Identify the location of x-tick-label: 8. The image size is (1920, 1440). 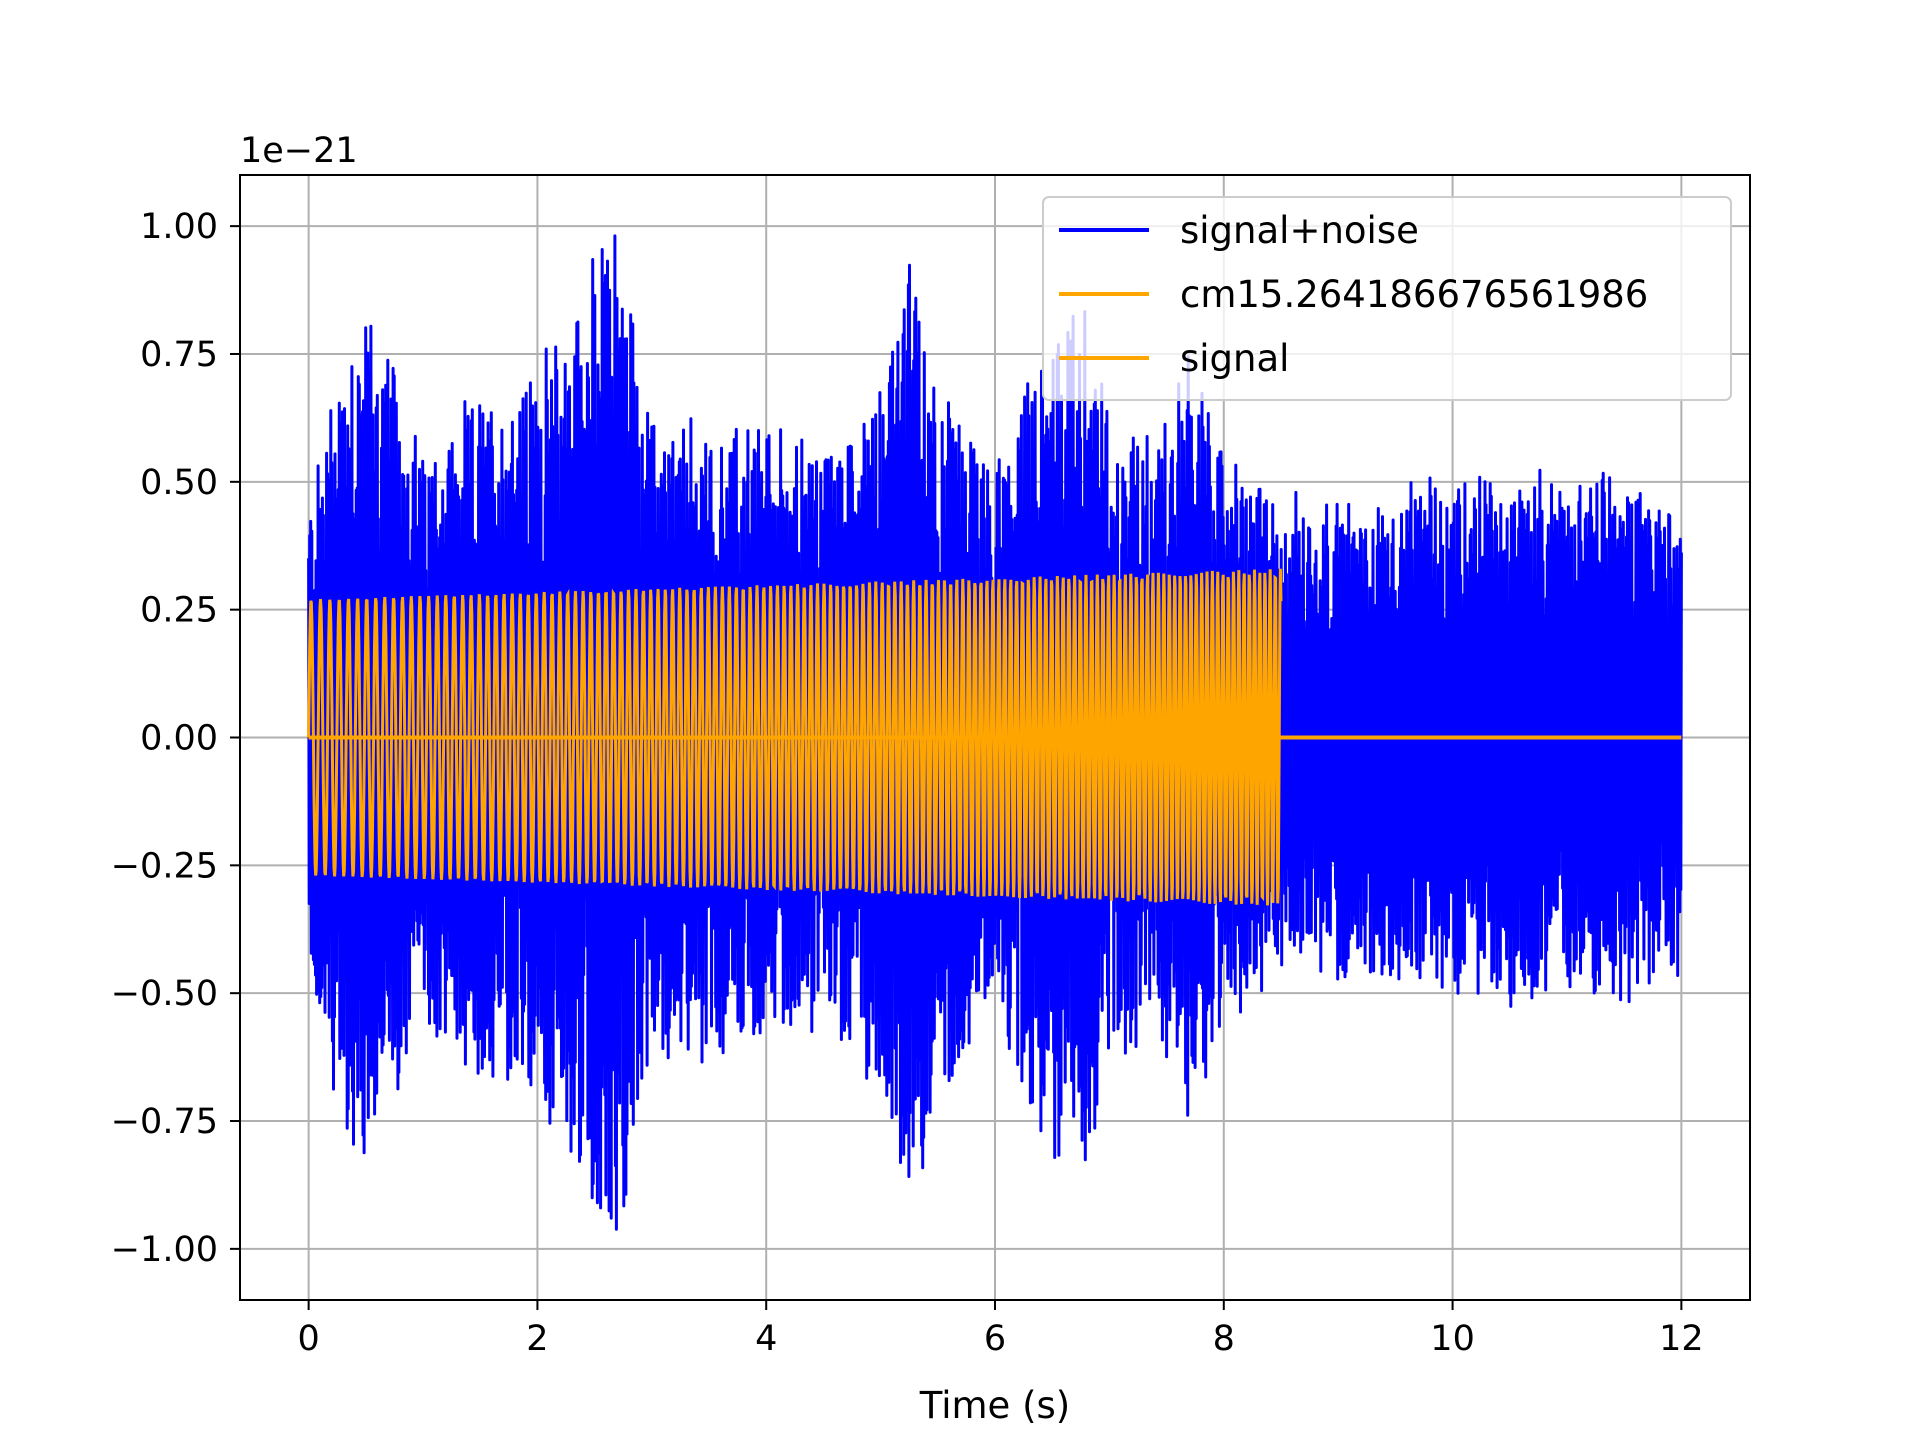
(1224, 1339).